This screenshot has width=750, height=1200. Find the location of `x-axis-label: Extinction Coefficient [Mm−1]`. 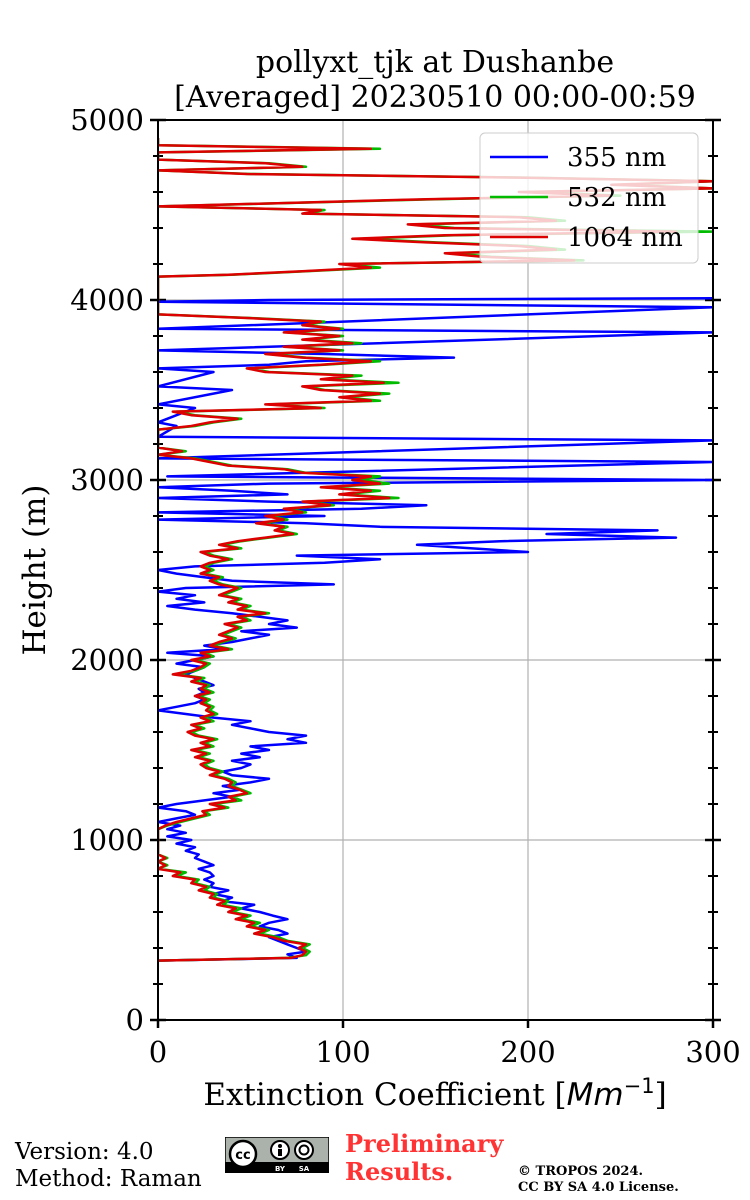

x-axis-label: Extinction Coefficient [Mm−1] is located at coordinates (434, 1093).